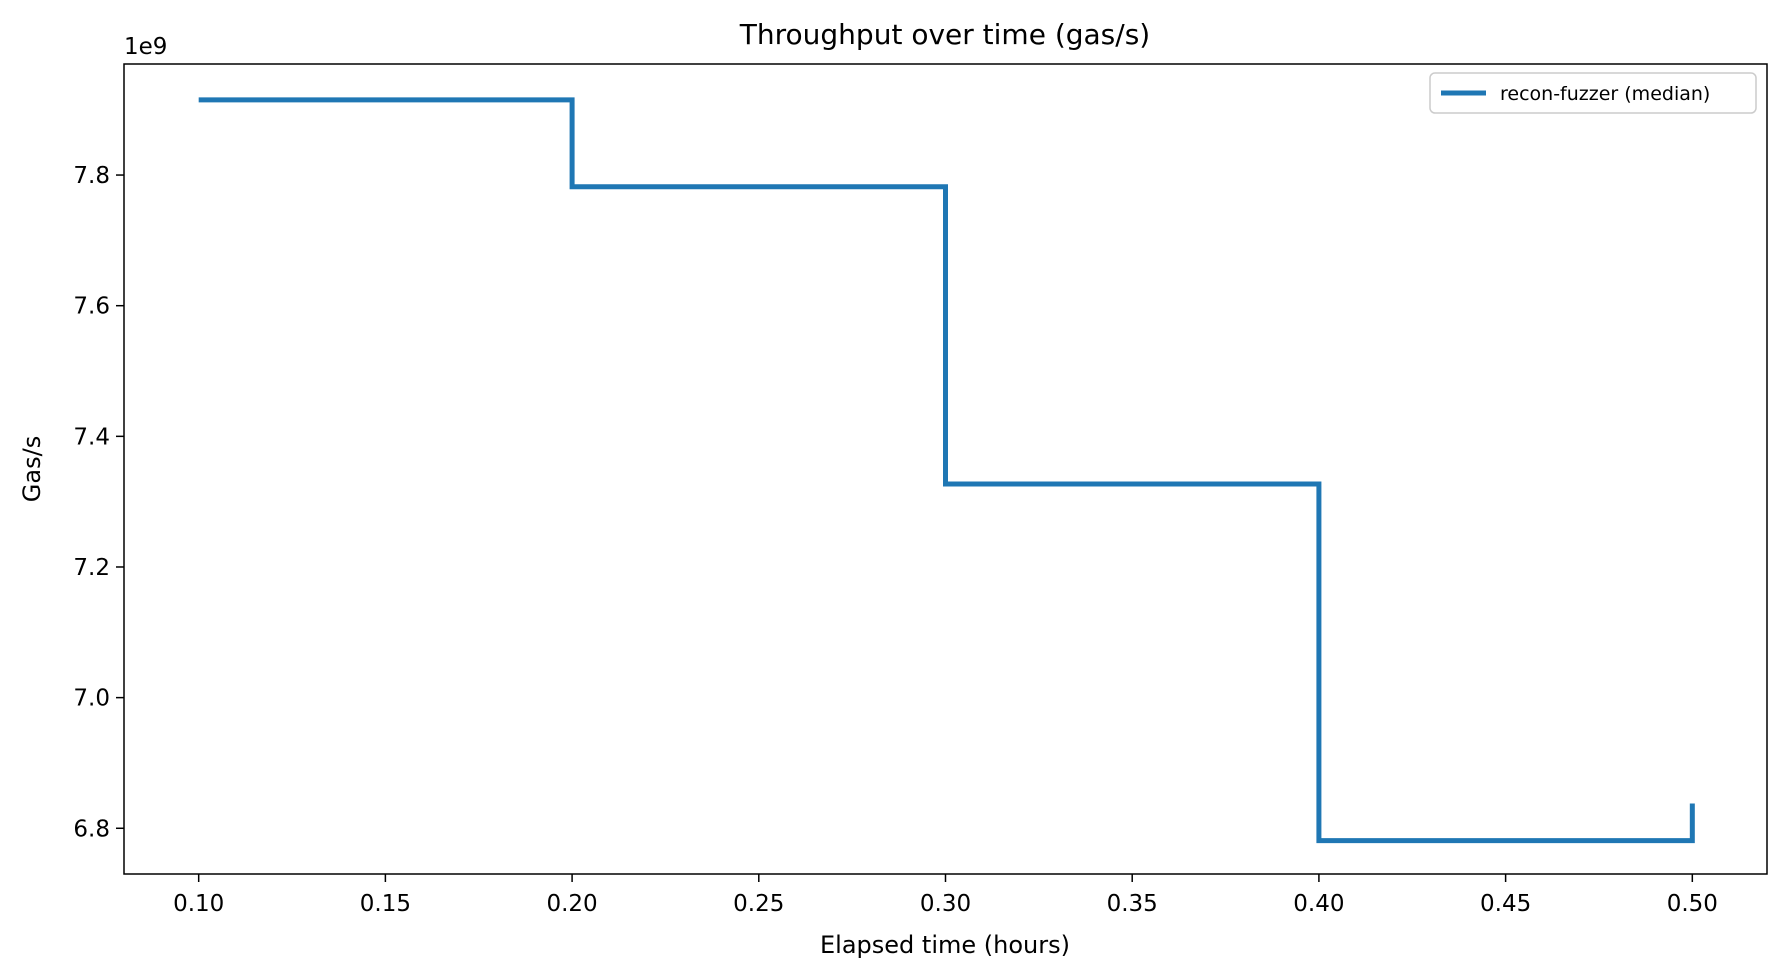 The width and height of the screenshot is (1781, 978). What do you see at coordinates (145, 47) in the screenshot?
I see `y-offset-label: 1e9` at bounding box center [145, 47].